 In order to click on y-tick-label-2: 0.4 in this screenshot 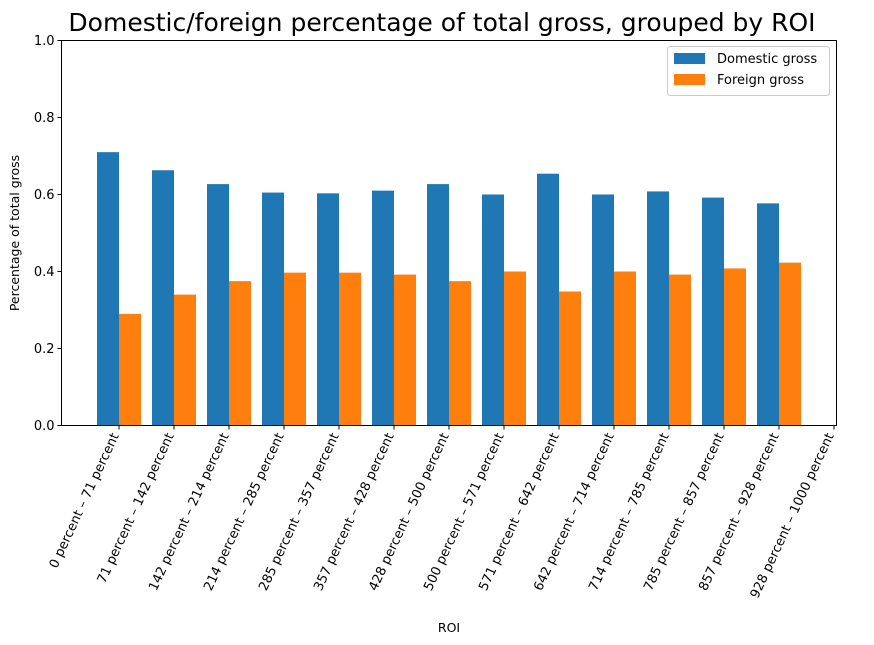, I will do `click(44, 272)`.